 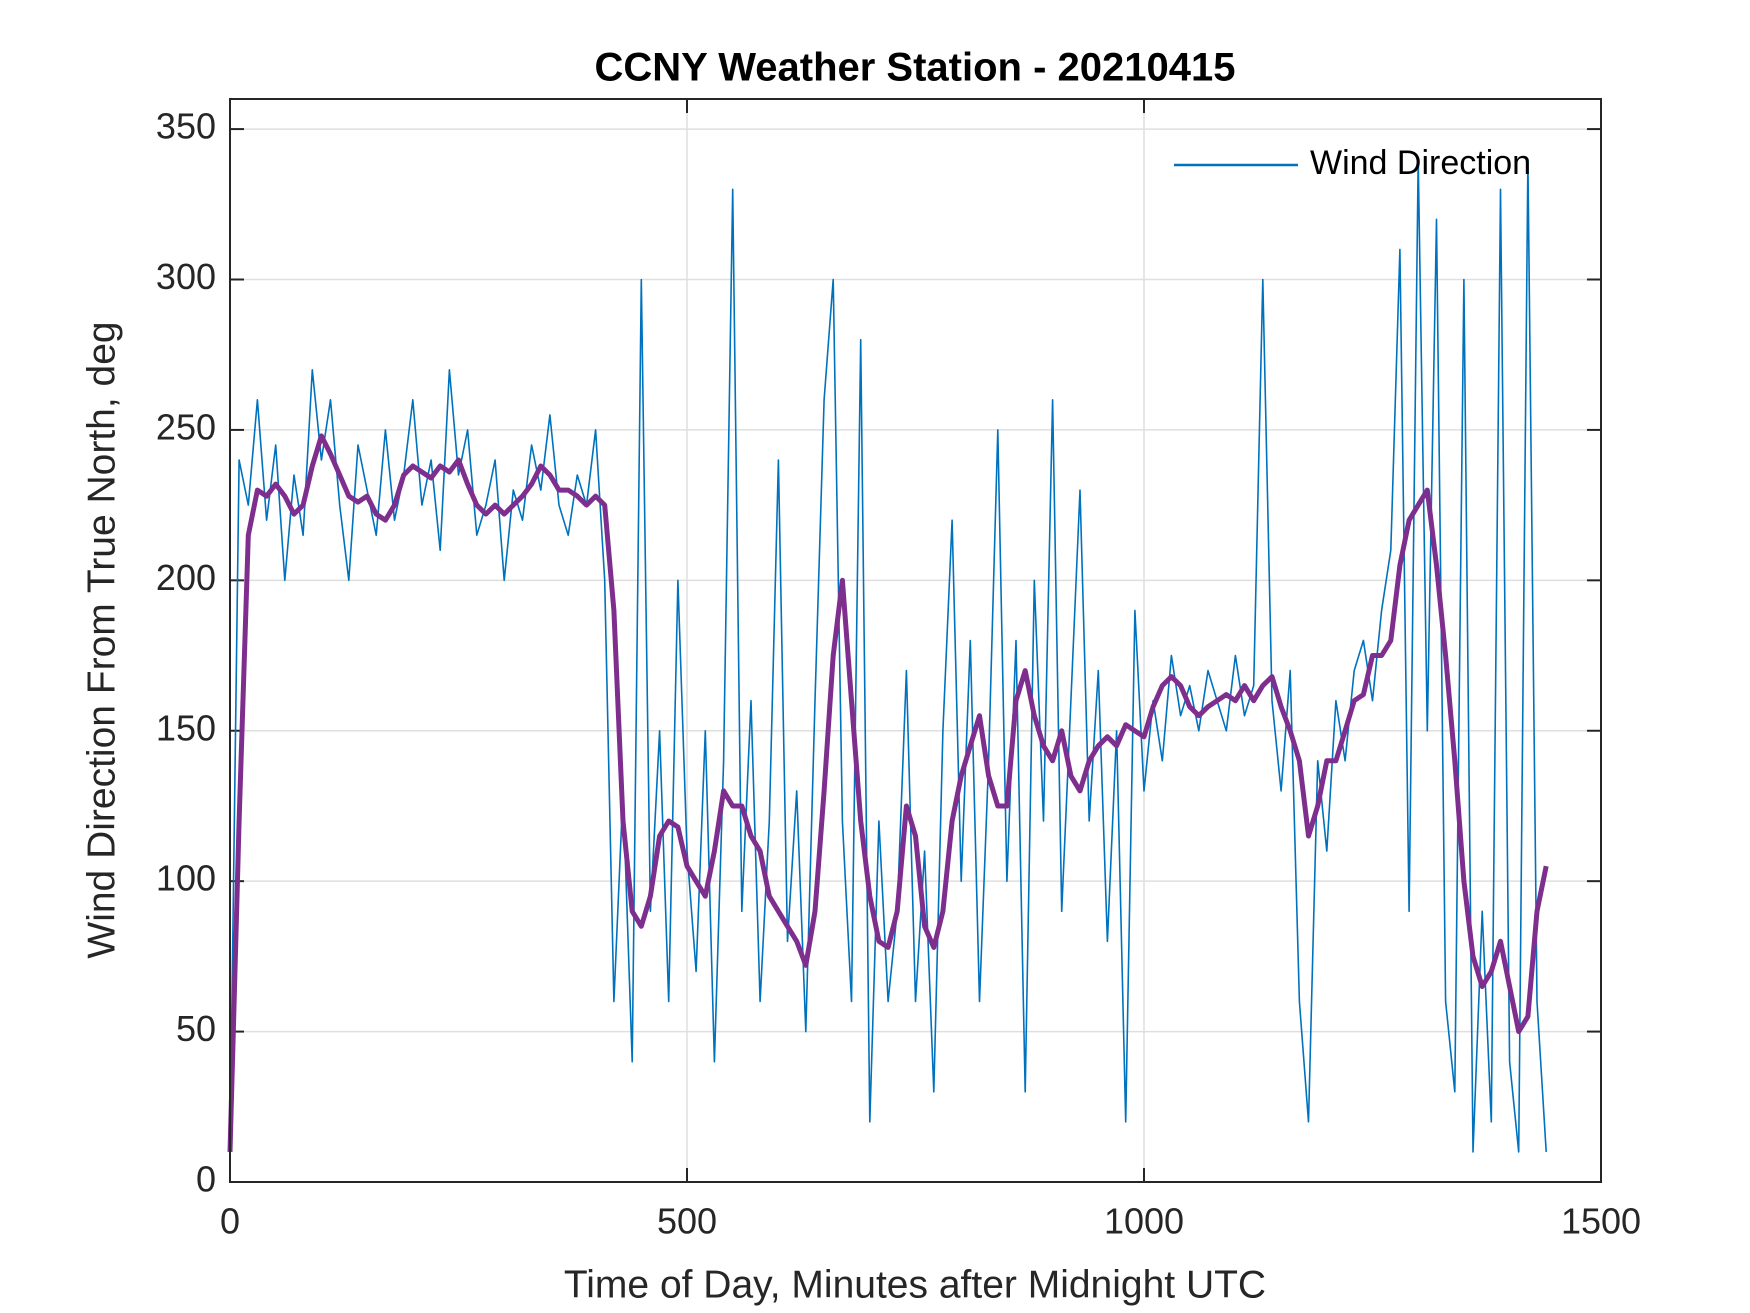 I want to click on x-tick-label: 1500, so click(x=1601, y=1221).